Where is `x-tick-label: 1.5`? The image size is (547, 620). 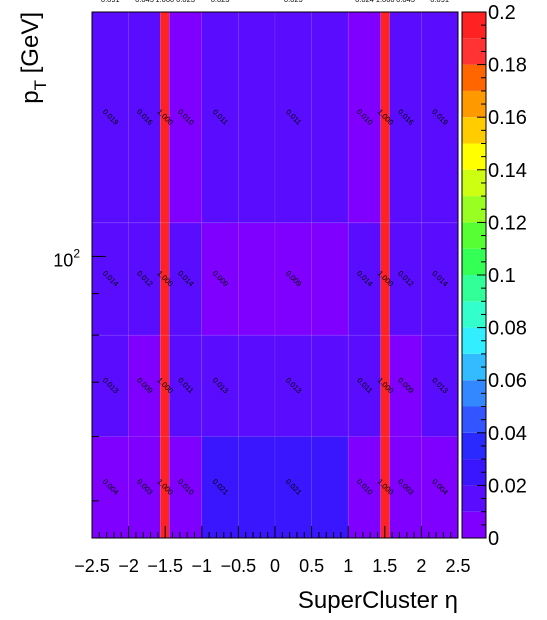 x-tick-label: 1.5 is located at coordinates (384, 566).